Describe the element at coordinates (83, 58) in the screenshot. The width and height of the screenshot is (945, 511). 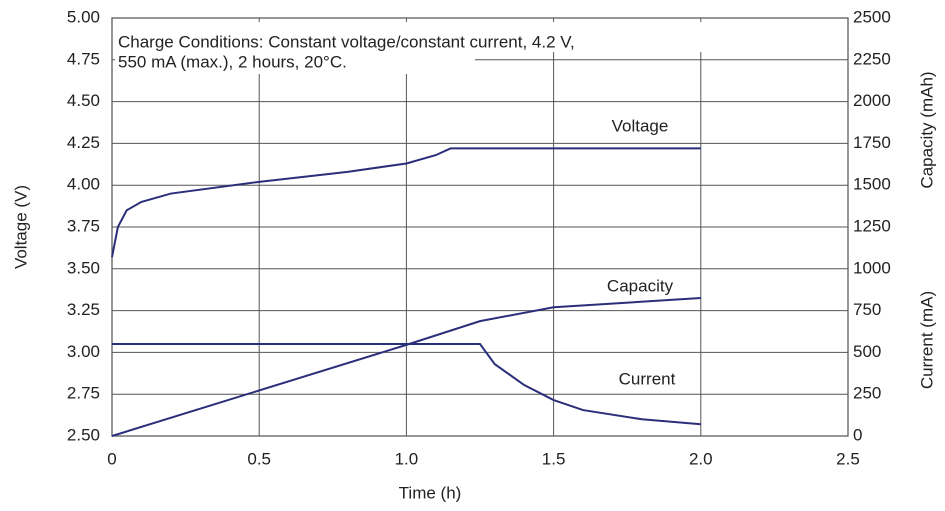
I see `y-tick-label: 4.75` at that location.